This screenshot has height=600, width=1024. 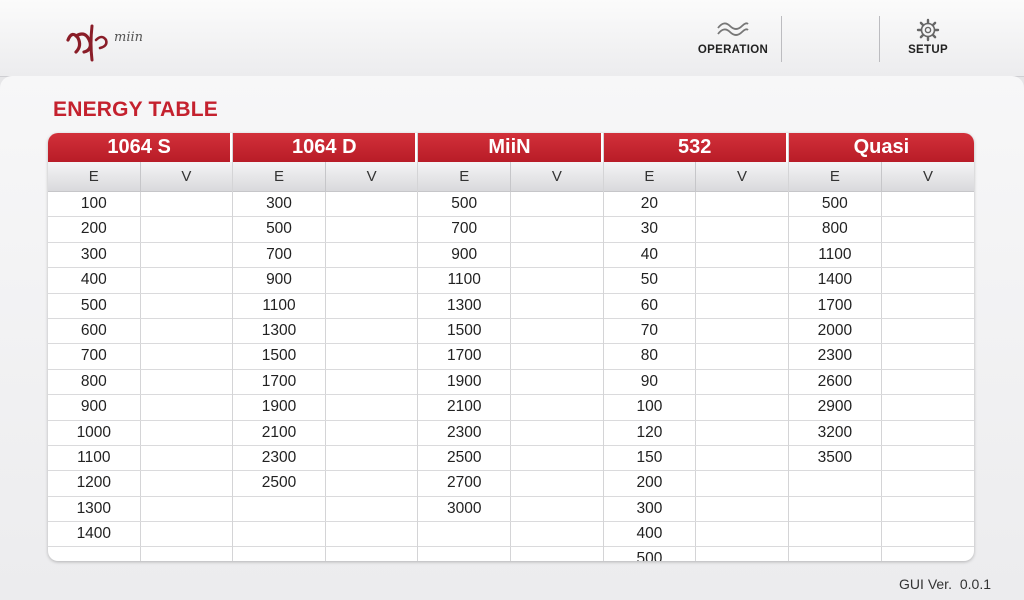 What do you see at coordinates (925, 584) in the screenshot?
I see `version-label: GUI Ver.` at bounding box center [925, 584].